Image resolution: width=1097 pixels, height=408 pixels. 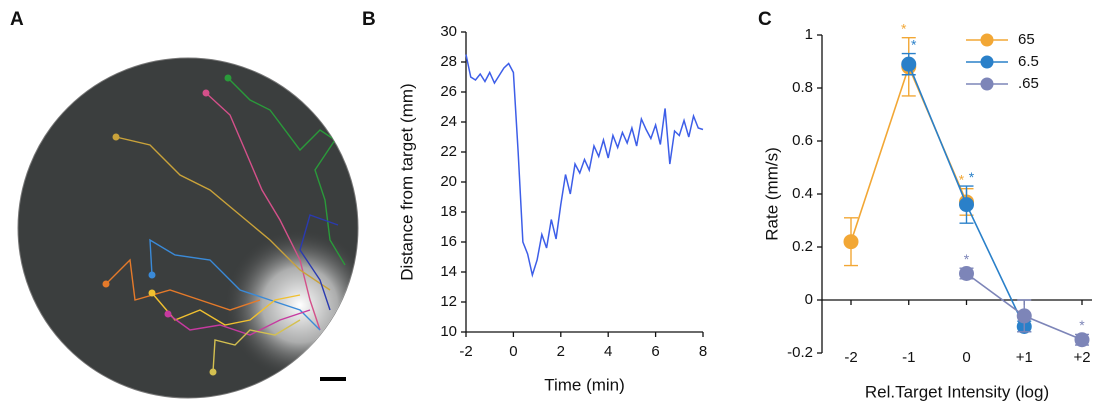 I want to click on track-start, so click(x=167, y=225).